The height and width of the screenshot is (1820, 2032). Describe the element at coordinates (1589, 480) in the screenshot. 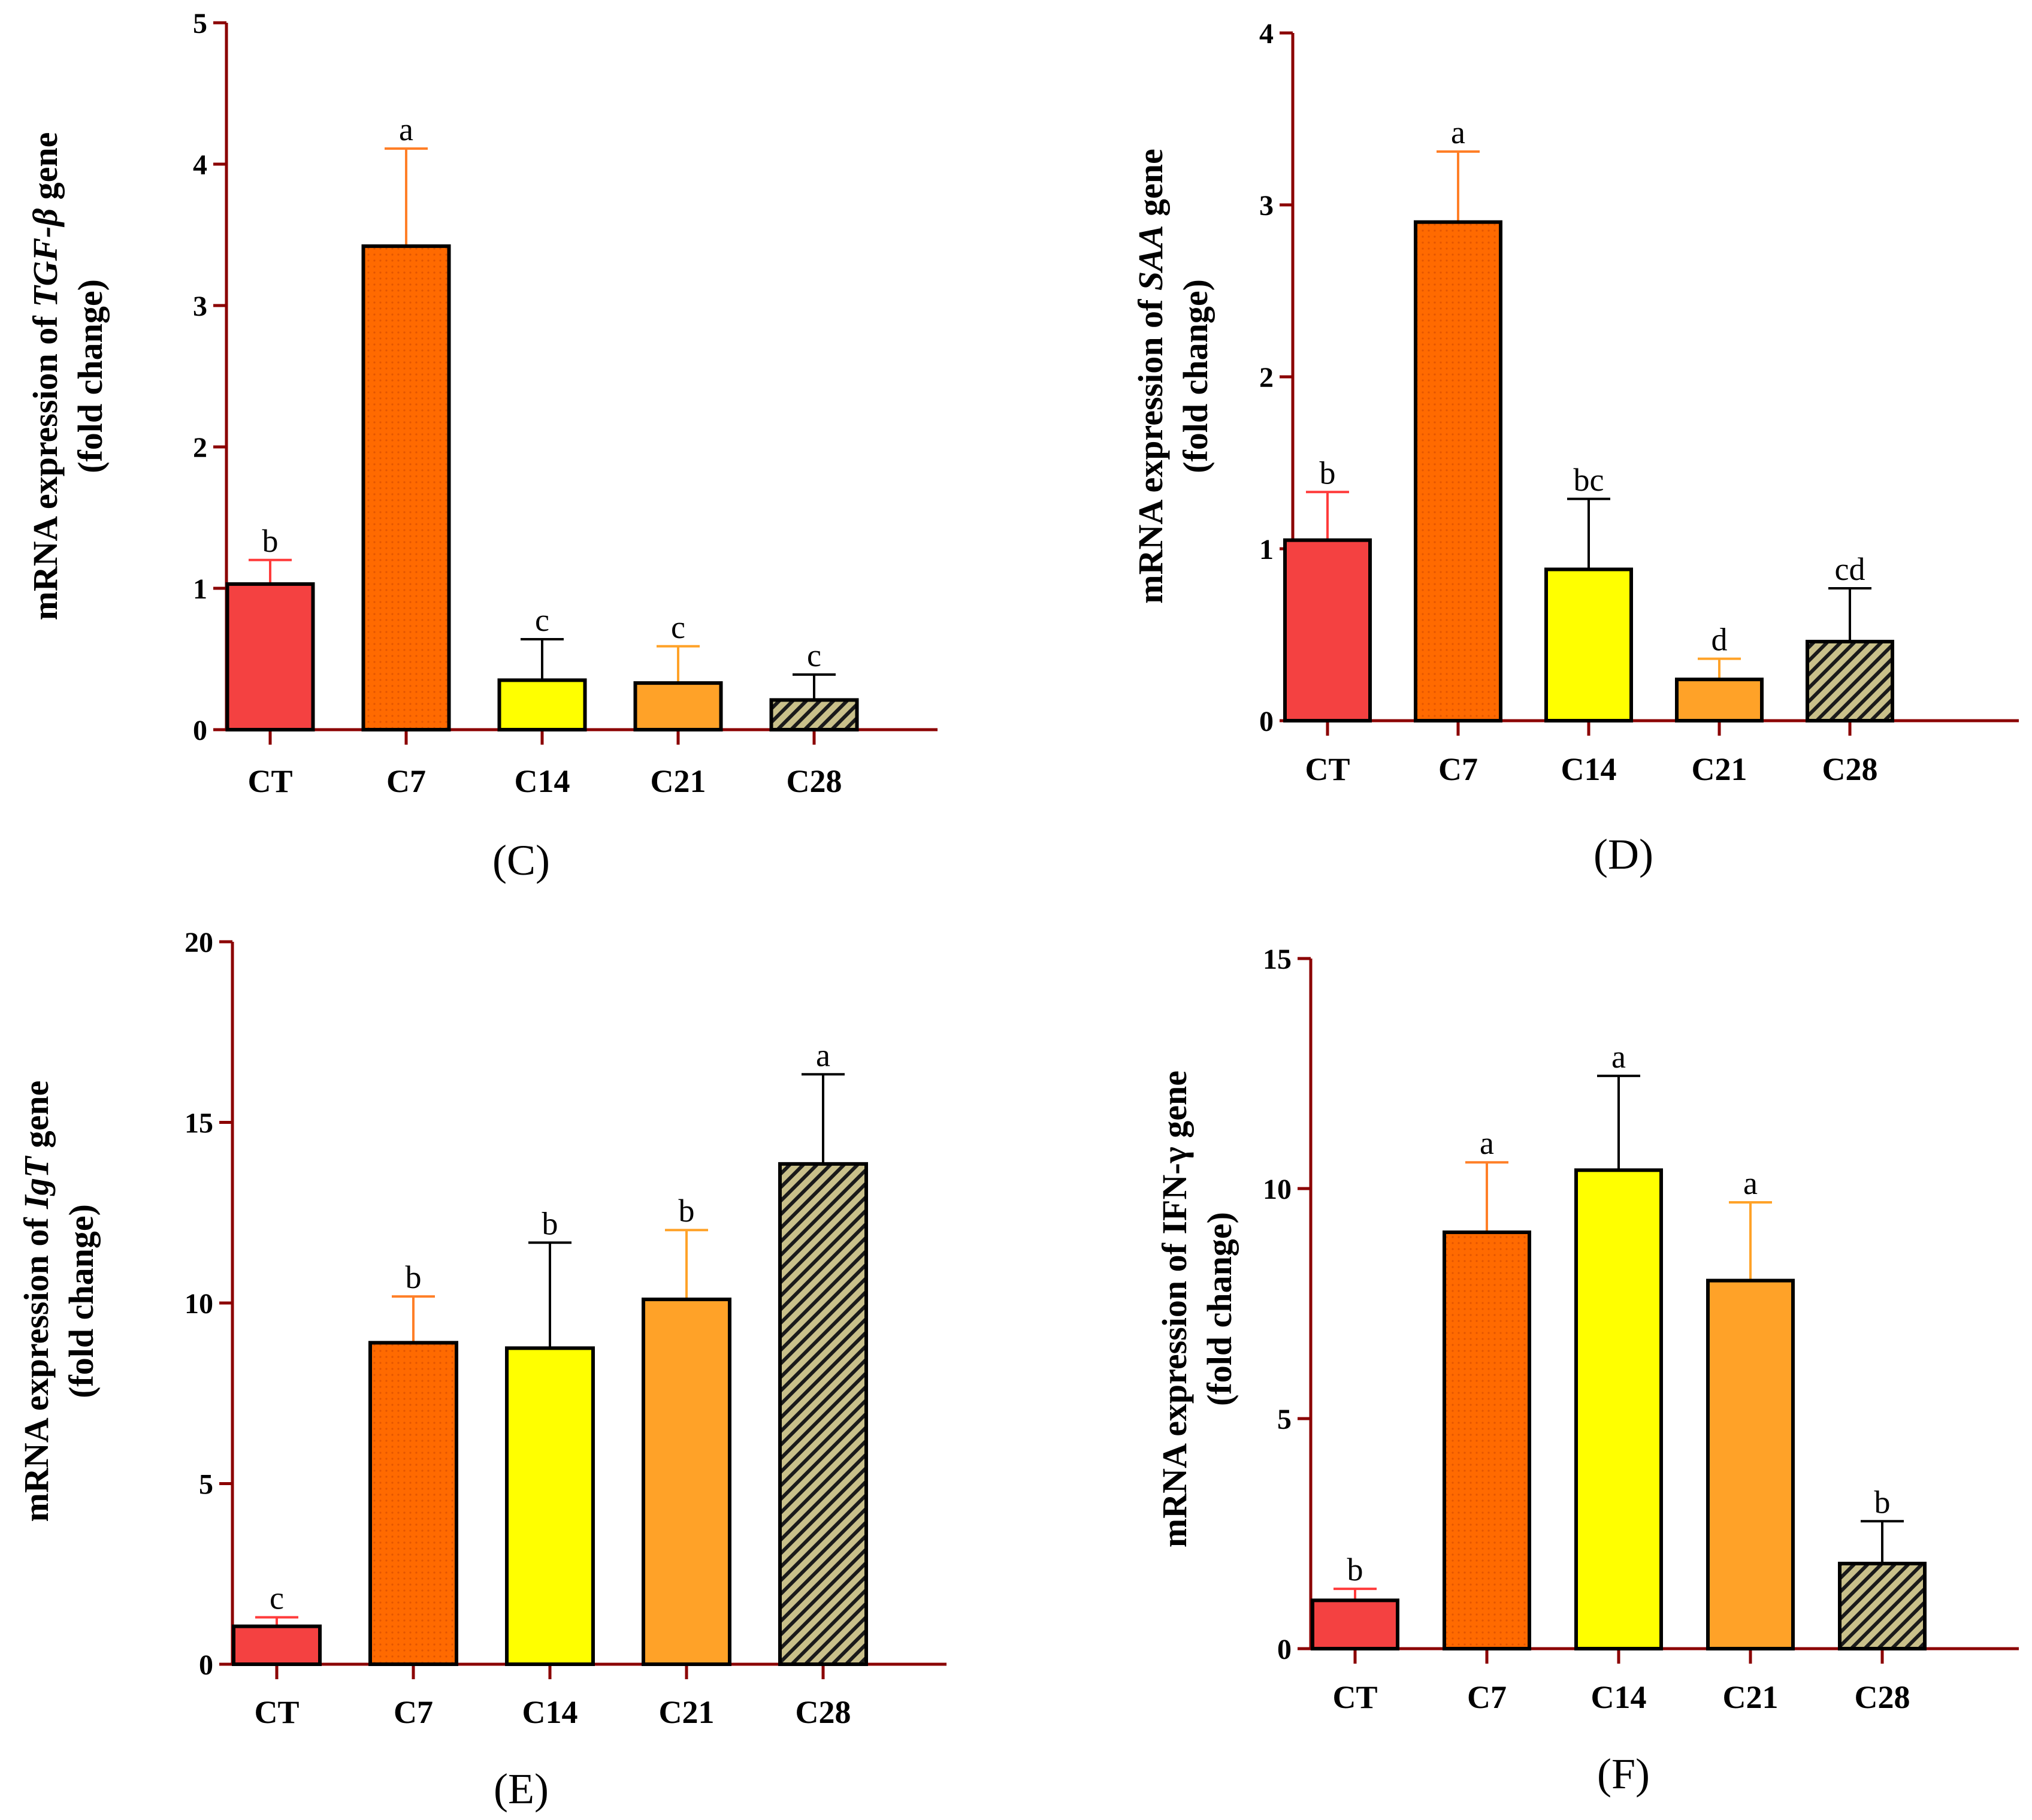

I see `significance-letter: bc` at that location.